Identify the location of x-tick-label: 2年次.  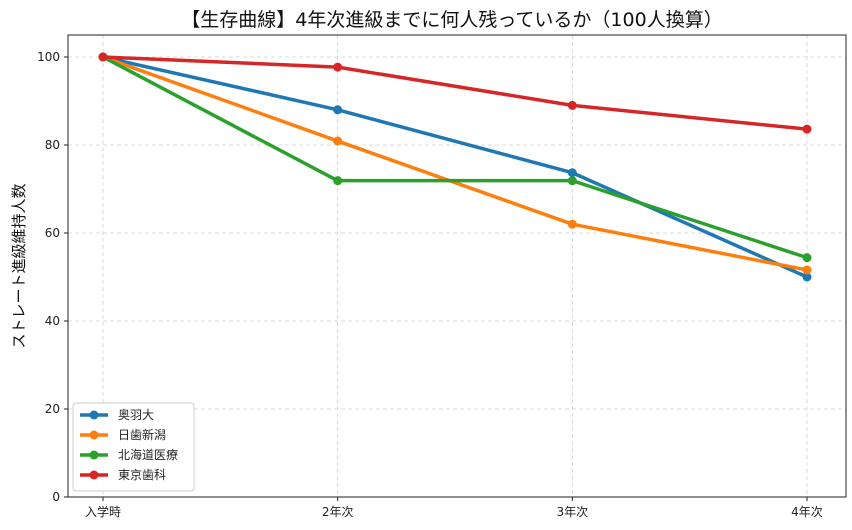
(338, 512).